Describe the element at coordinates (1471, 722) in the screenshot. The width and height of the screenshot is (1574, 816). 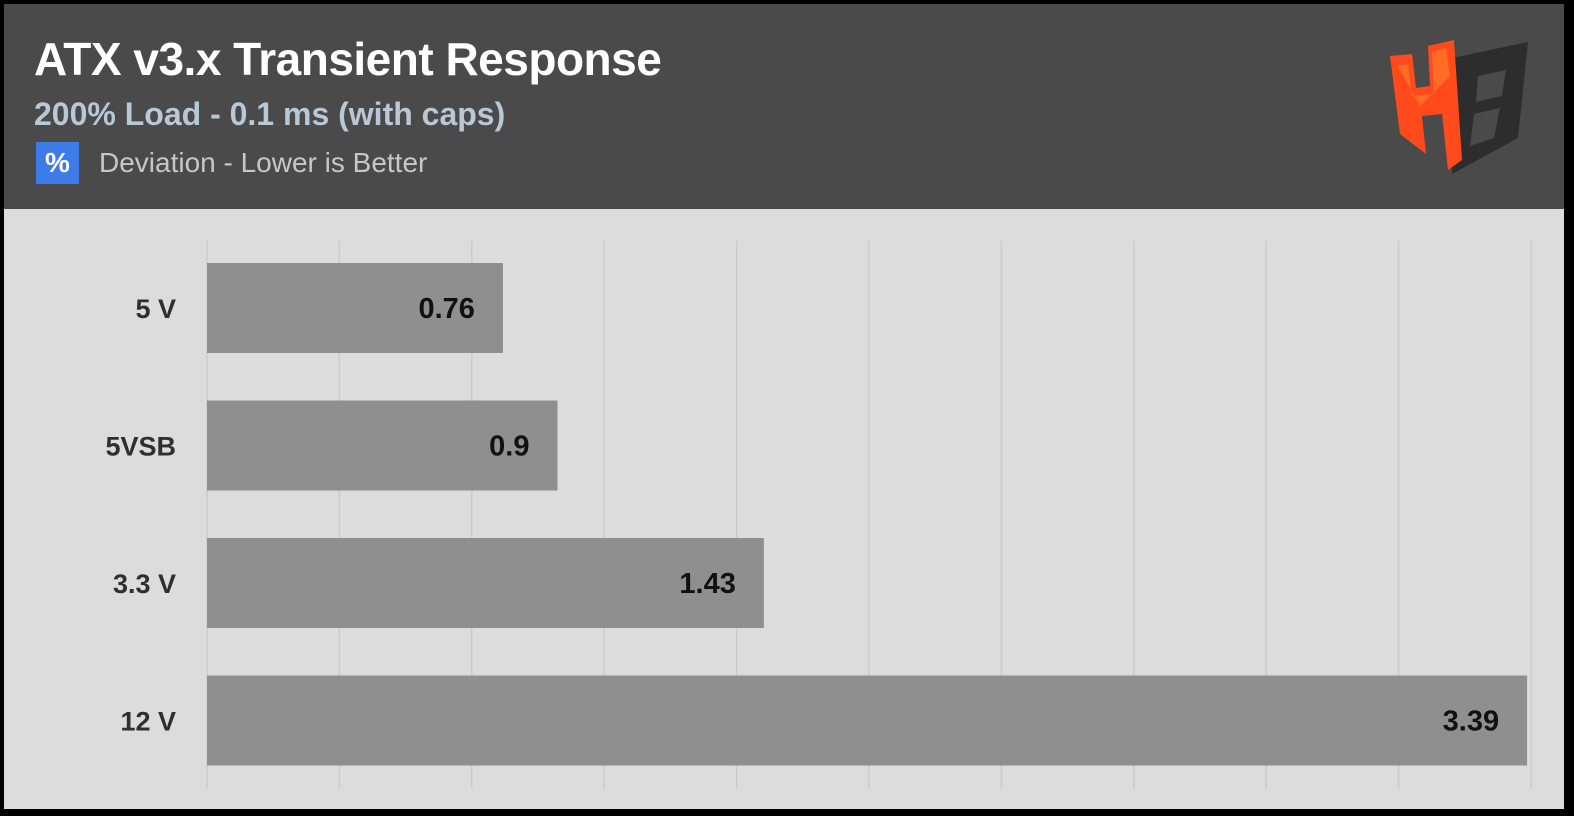
I see `value-label: 3.39` at that location.